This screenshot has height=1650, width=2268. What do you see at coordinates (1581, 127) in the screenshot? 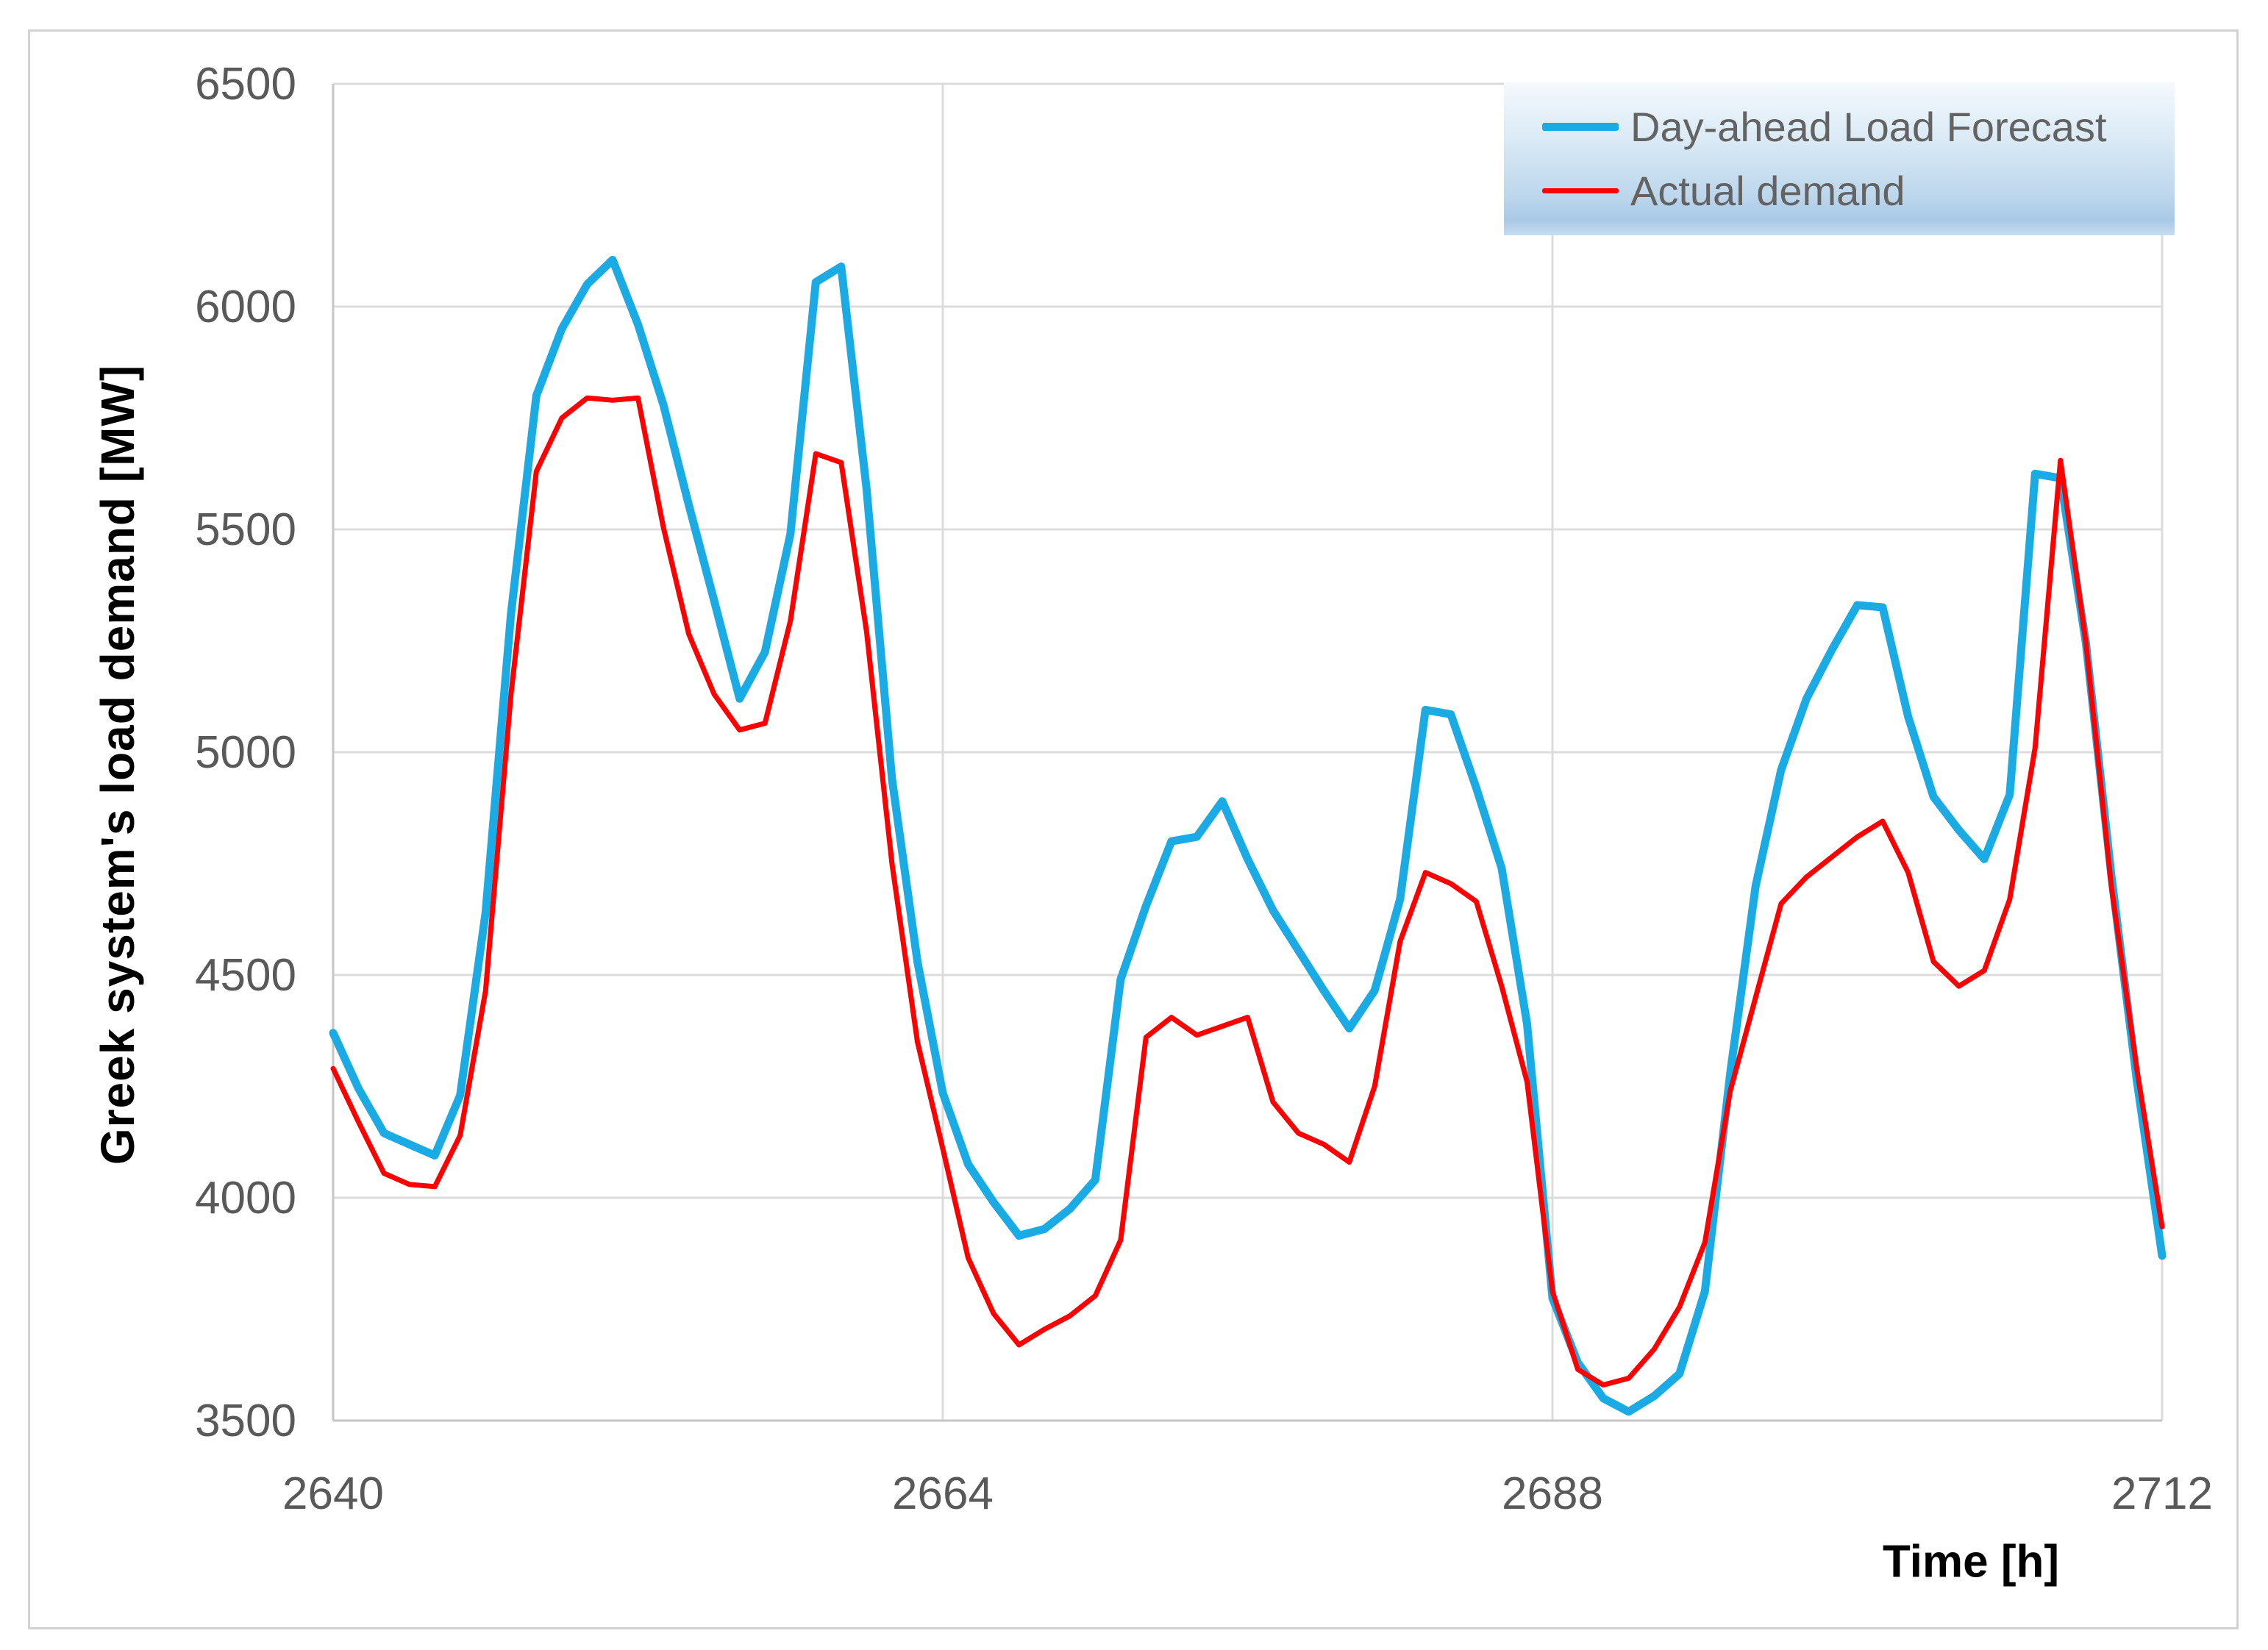
I see `forecast-line-swatch` at bounding box center [1581, 127].